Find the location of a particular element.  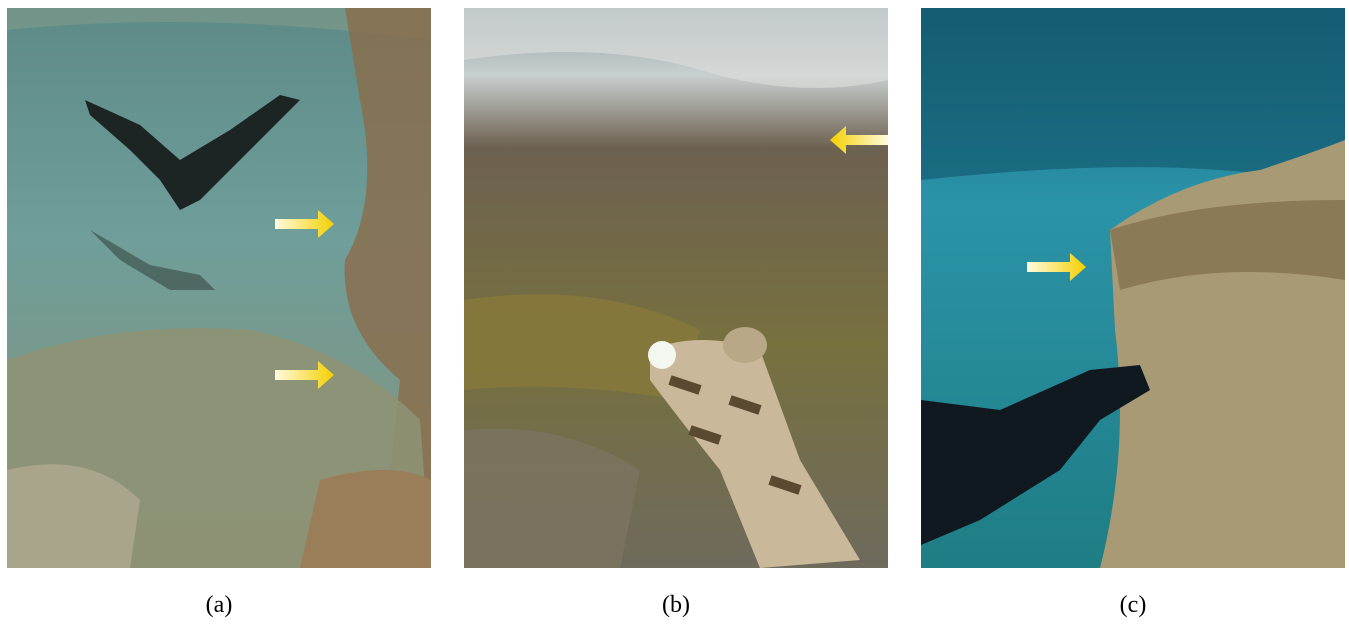

panel-label: (a) is located at coordinates (219, 605).